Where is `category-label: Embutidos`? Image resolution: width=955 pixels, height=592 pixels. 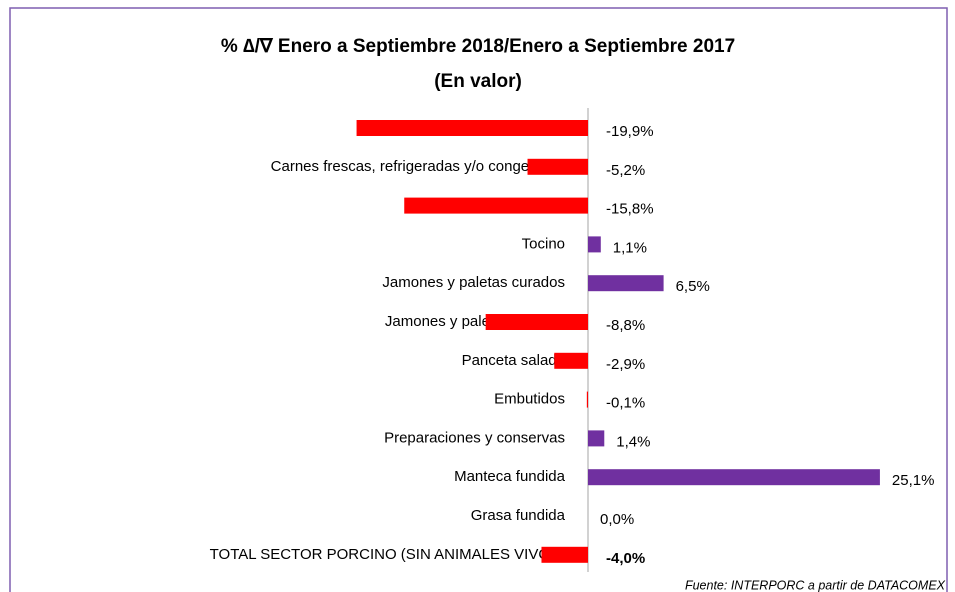
category-label: Embutidos is located at coordinates (529, 399).